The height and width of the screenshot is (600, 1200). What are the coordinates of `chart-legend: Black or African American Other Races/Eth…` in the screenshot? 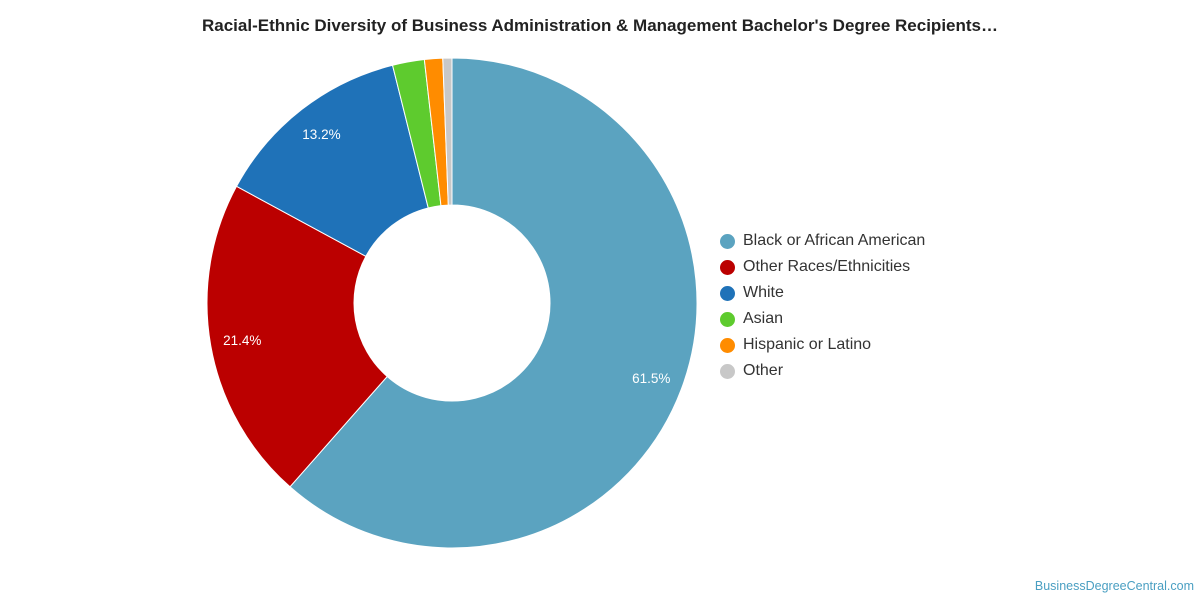 It's located at (822, 306).